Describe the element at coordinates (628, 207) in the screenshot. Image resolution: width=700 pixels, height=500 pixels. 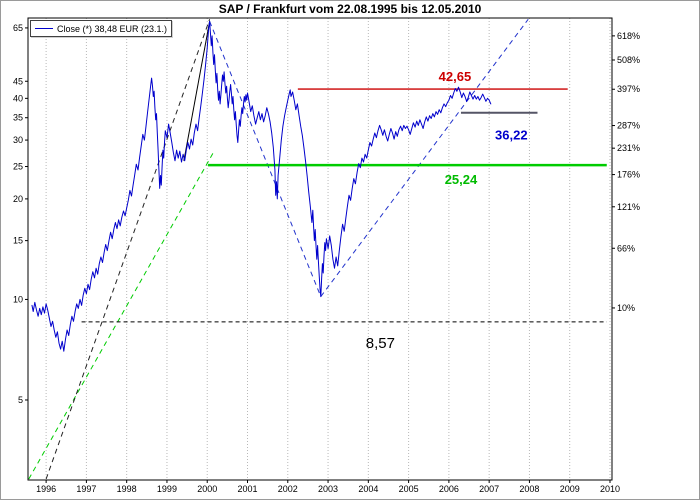
I see `y-axis-right-tick-label: 121%` at that location.